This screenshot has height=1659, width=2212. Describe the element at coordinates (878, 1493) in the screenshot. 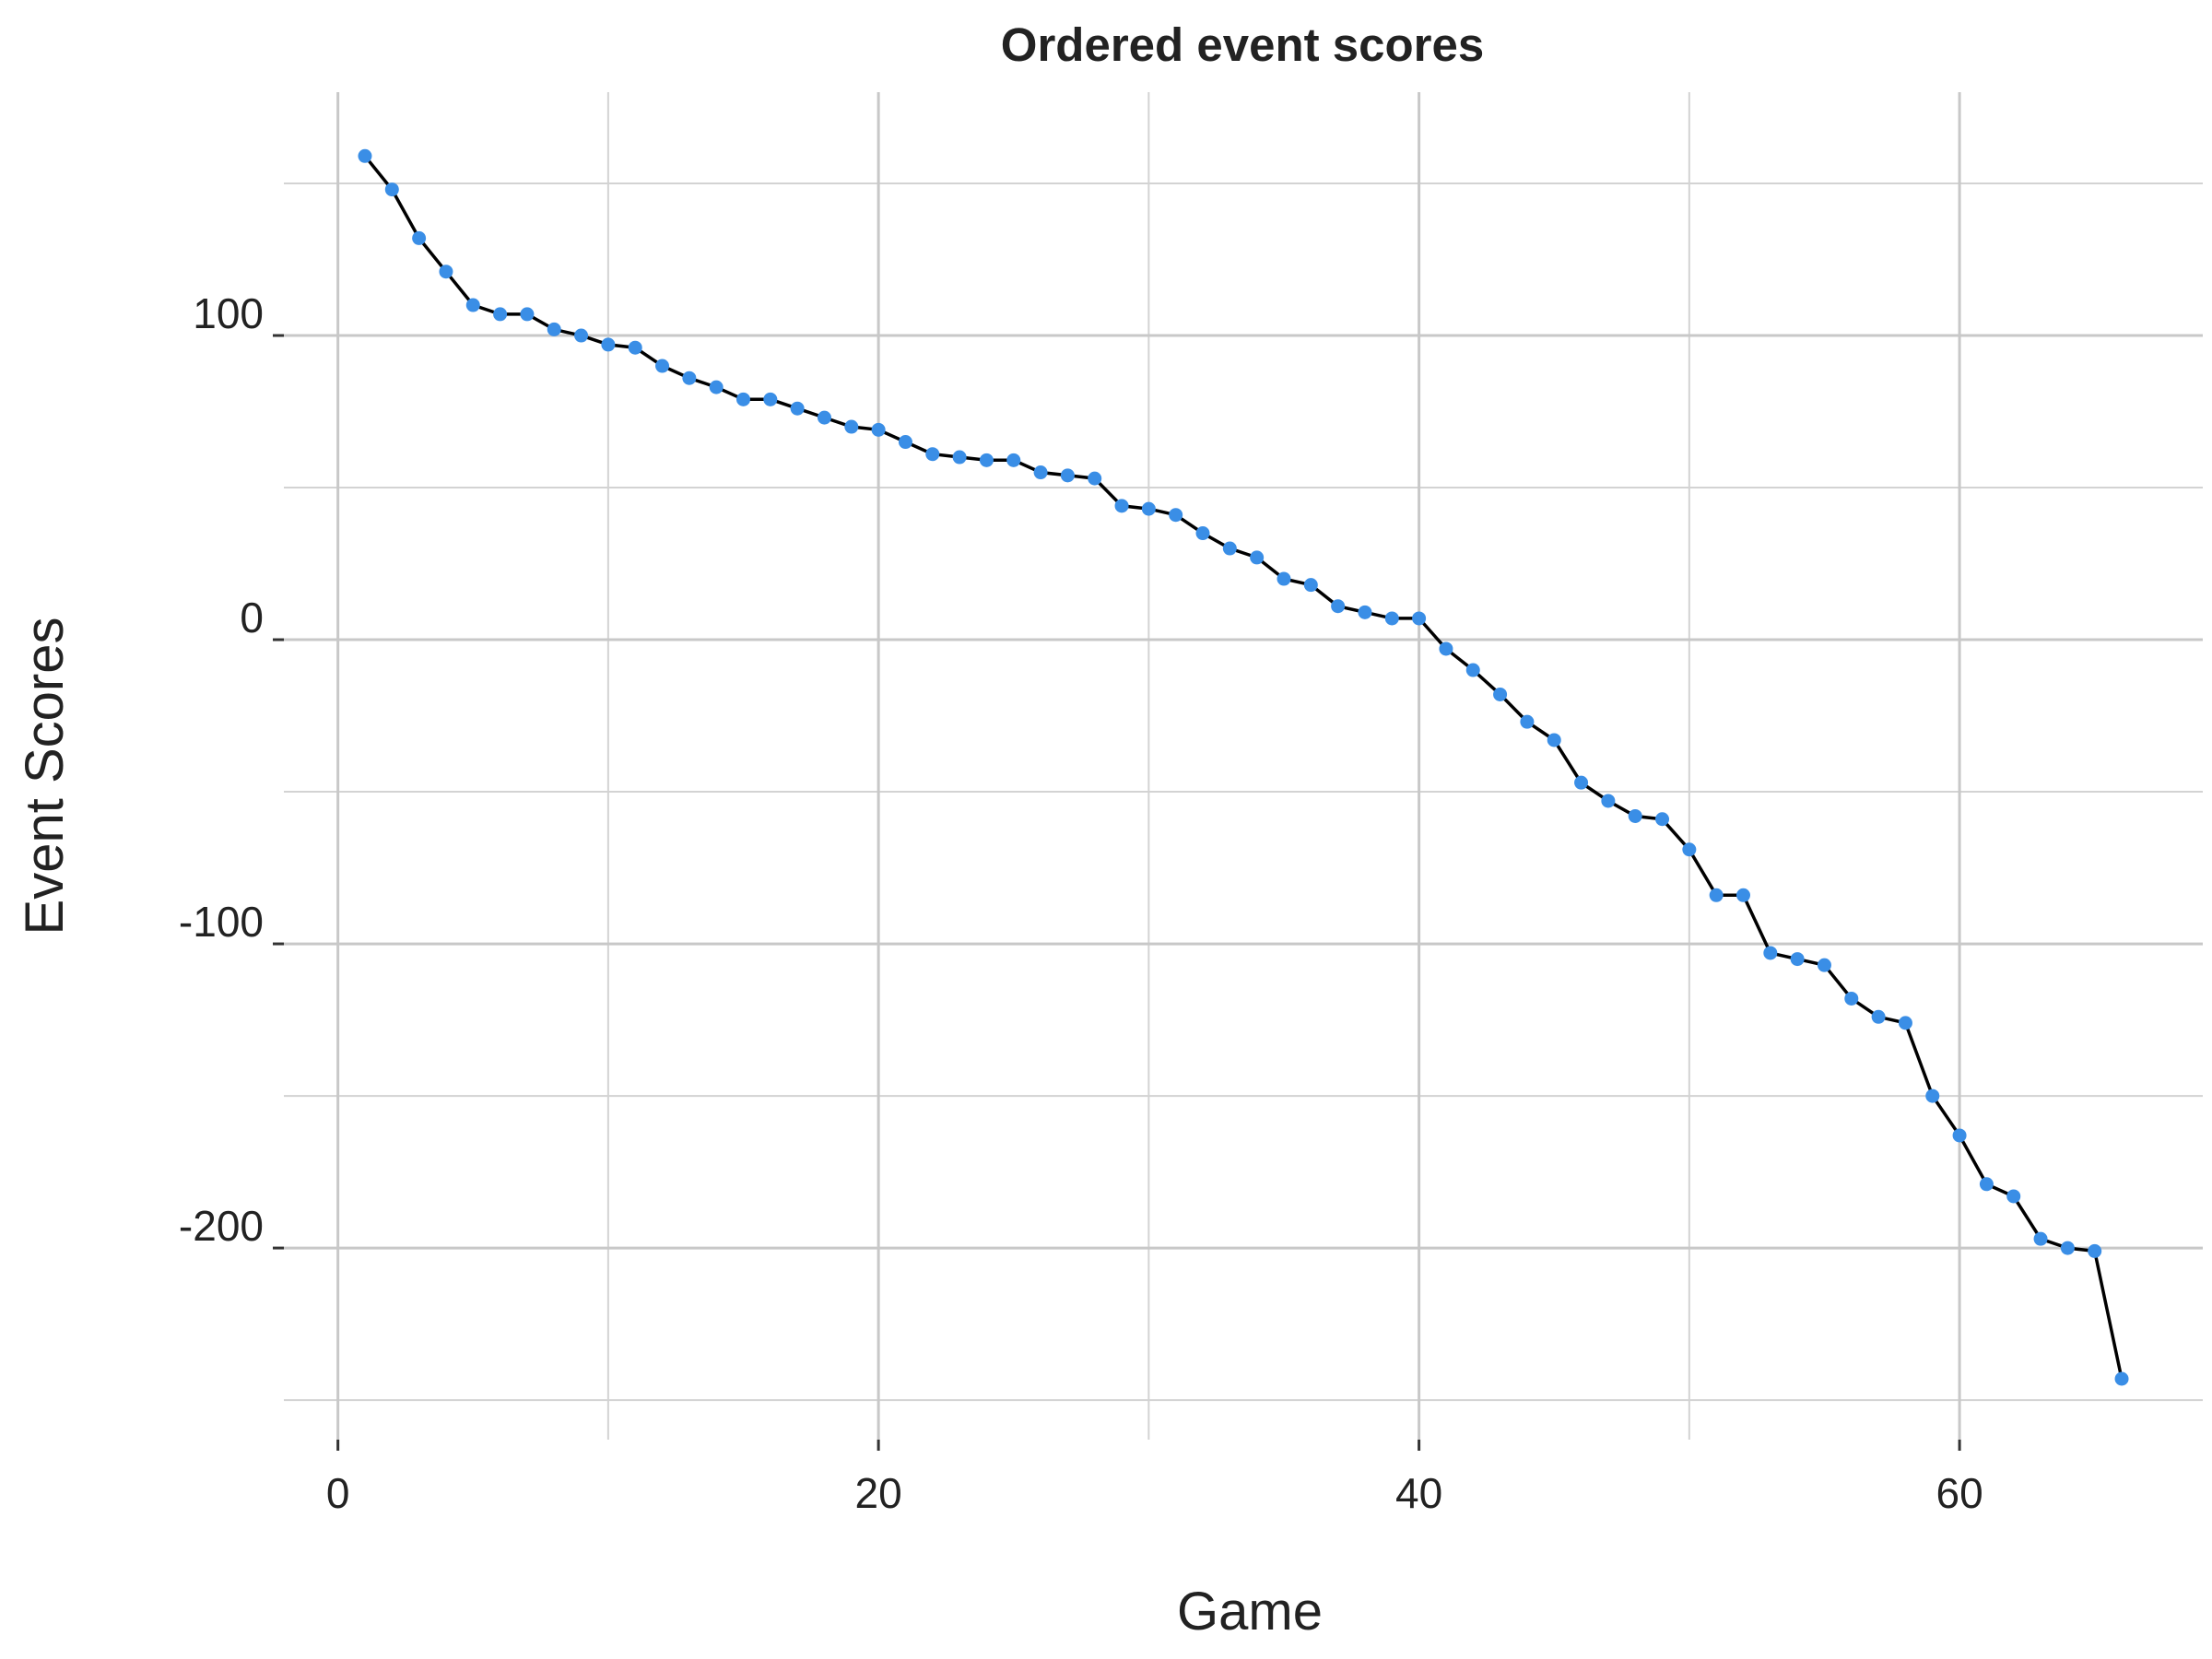

I see `x-tick-label: 20` at that location.